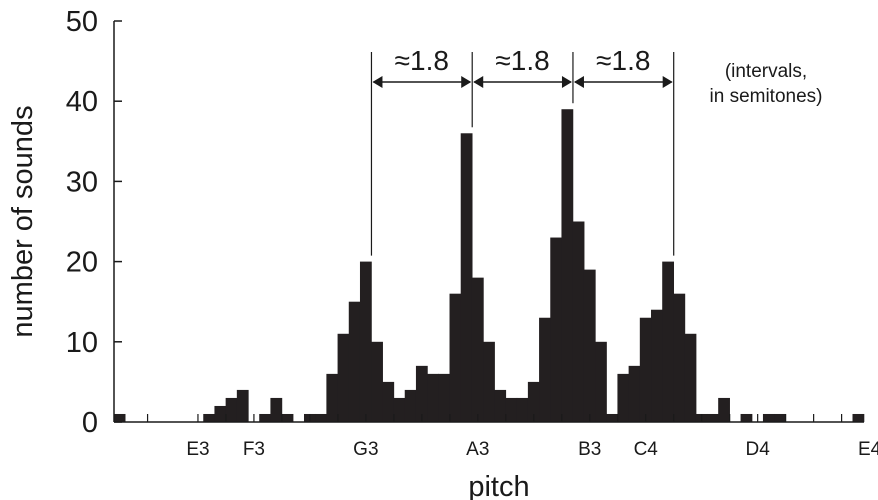 This screenshot has height=500, width=878. Describe the element at coordinates (589, 449) in the screenshot. I see `x-tick-label: B3` at that location.